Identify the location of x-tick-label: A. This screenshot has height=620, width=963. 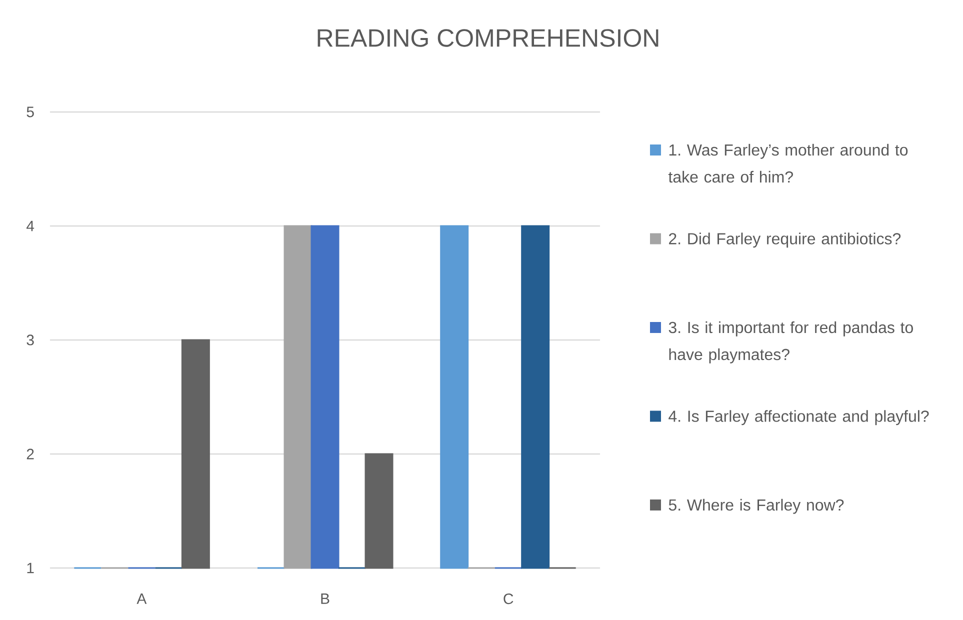
(141, 599).